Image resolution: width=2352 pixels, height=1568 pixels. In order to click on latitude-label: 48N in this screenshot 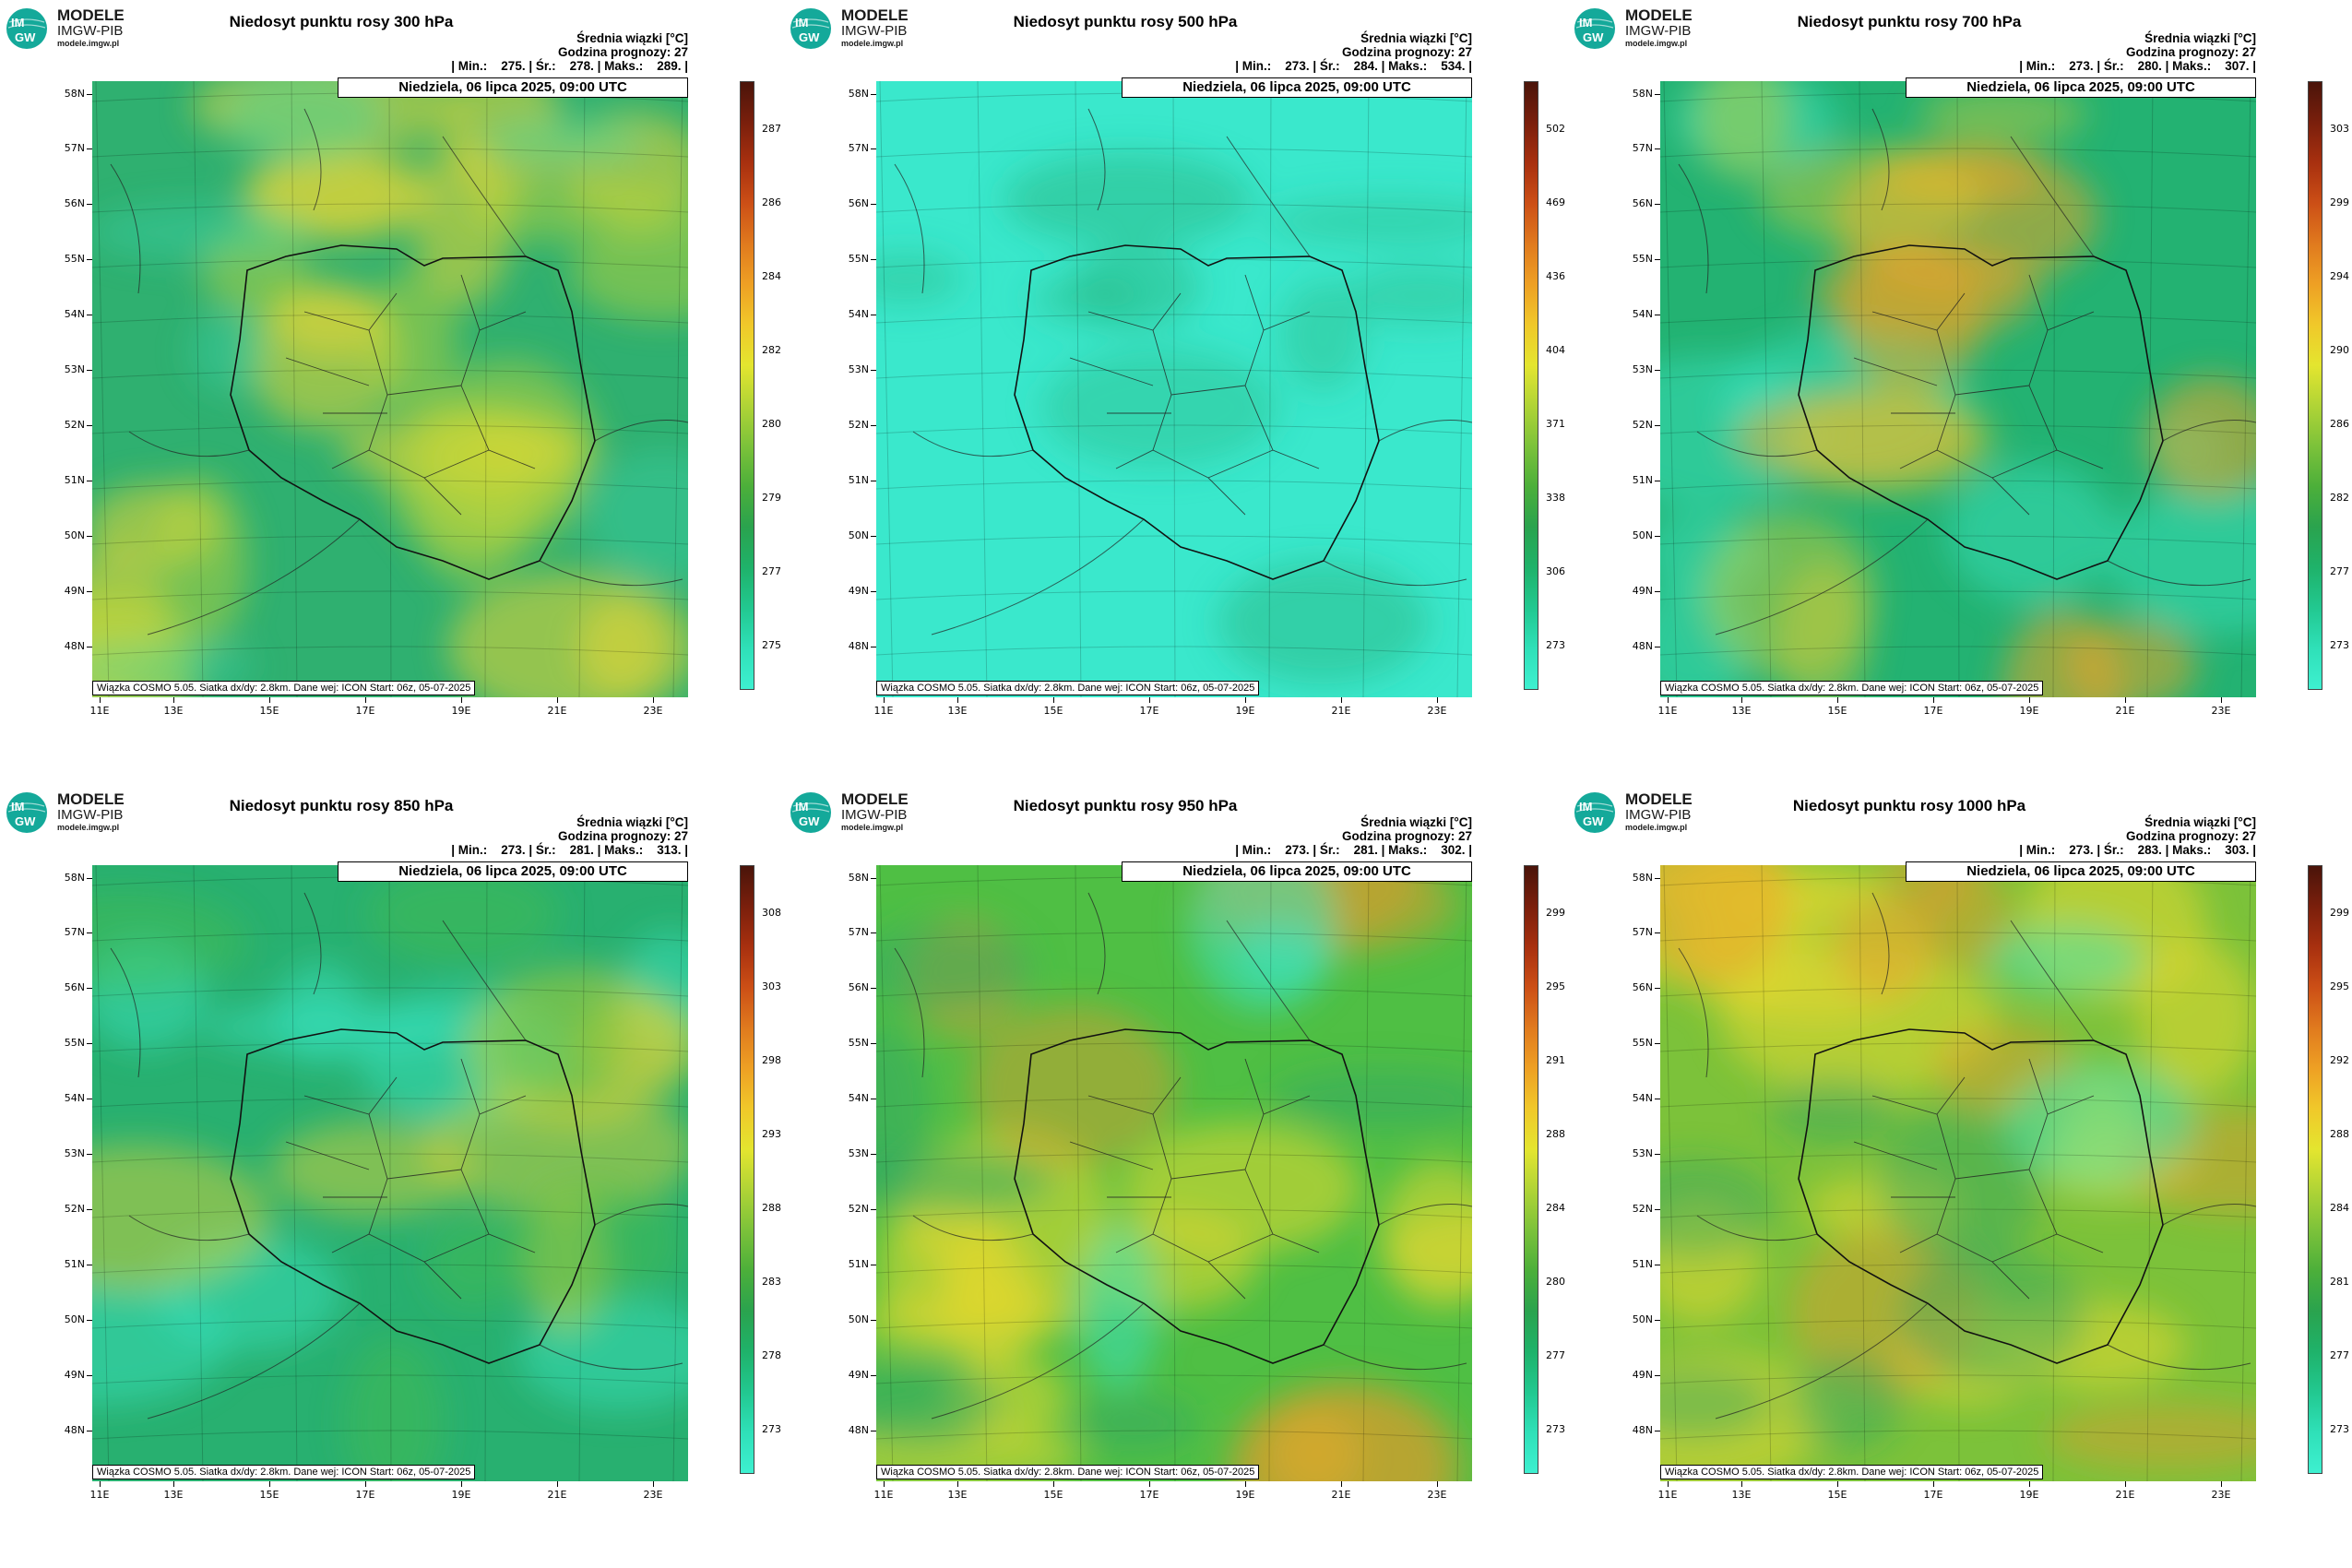, I will do `click(858, 1430)`.